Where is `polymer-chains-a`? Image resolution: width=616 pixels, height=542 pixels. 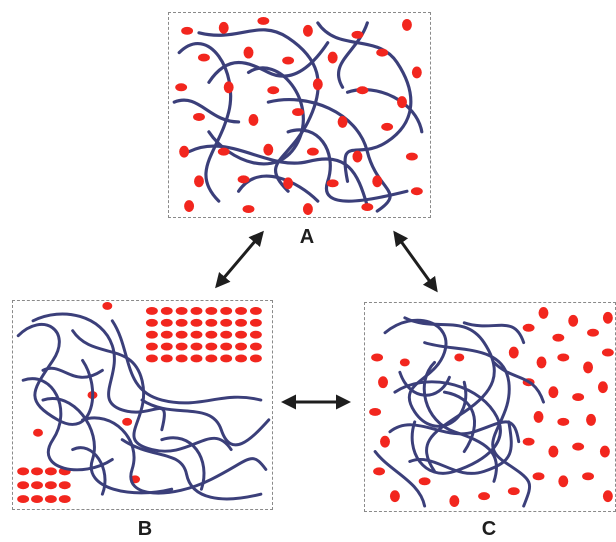
polymer-chains-a is located at coordinates (298, 117).